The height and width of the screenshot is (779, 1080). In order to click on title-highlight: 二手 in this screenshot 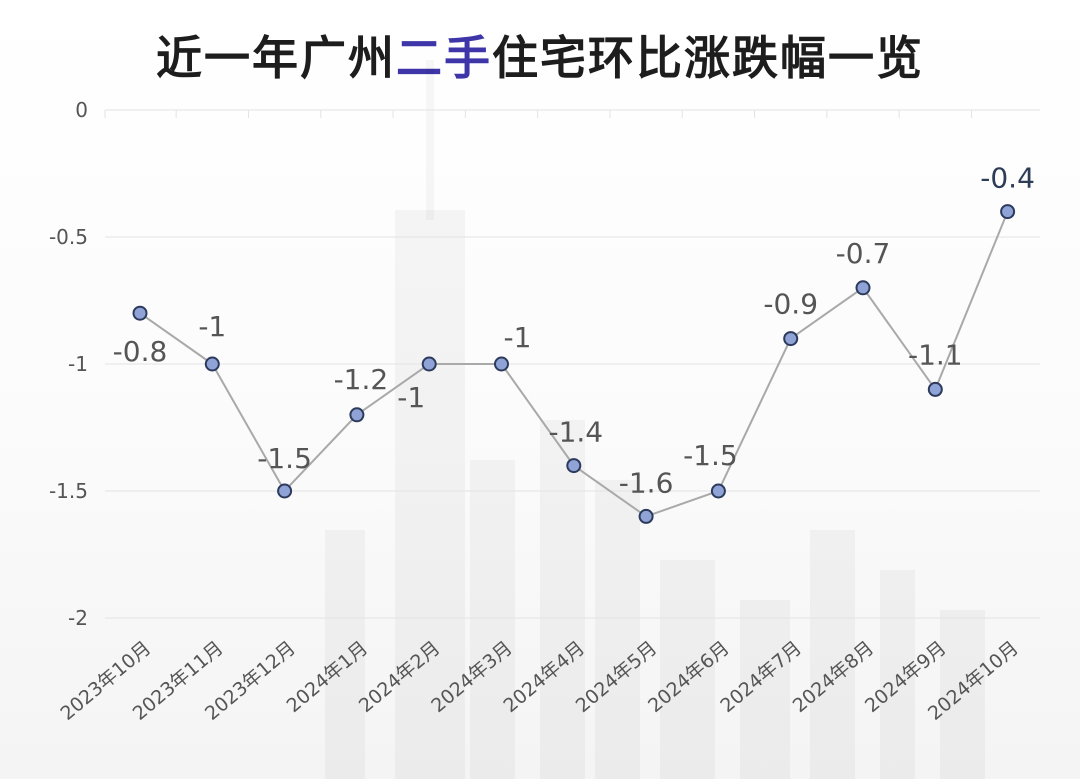, I will do `click(444, 58)`.